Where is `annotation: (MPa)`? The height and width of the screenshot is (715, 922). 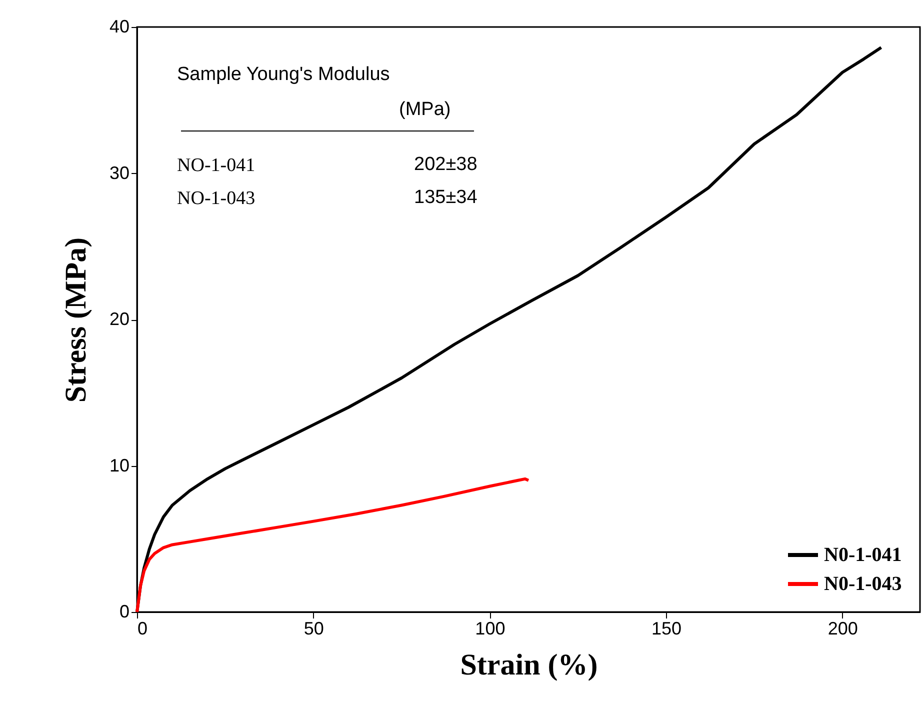 annotation: (MPa) is located at coordinates (425, 109).